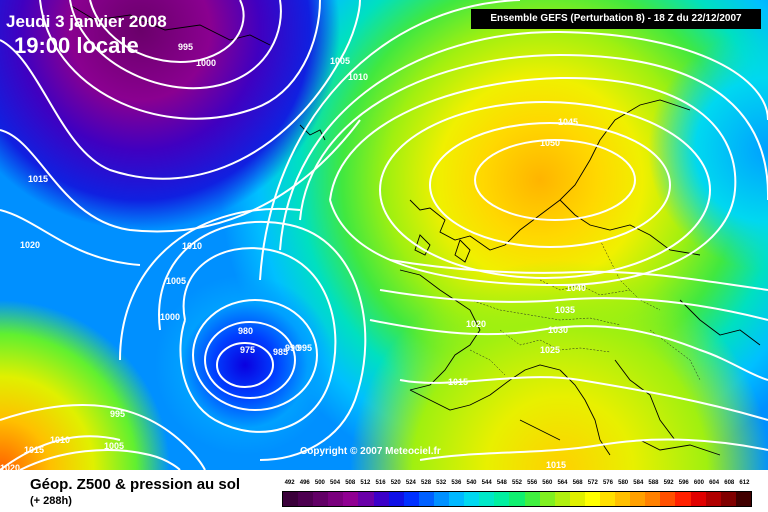 The image size is (768, 512). Describe the element at coordinates (350, 483) in the screenshot. I see `scale-label: 508` at that location.